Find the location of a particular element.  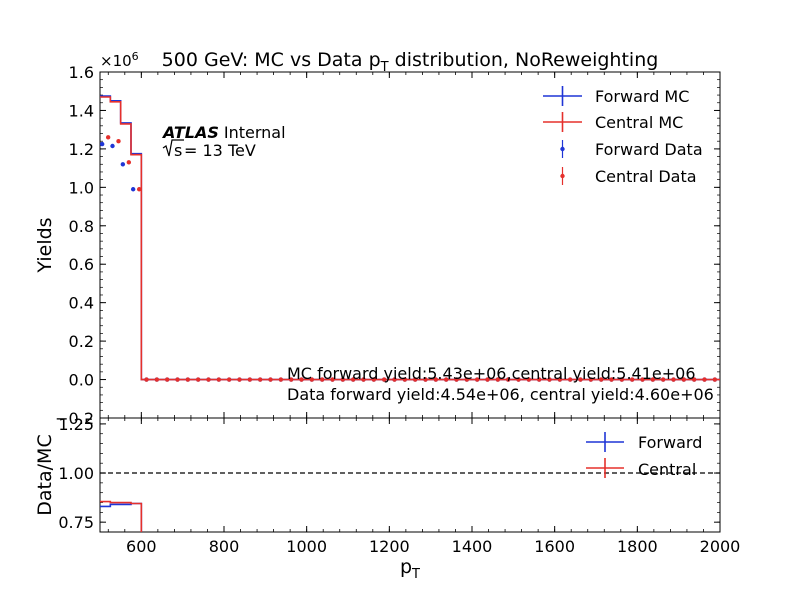

svg-text: Central Data is located at coordinates (646, 176).